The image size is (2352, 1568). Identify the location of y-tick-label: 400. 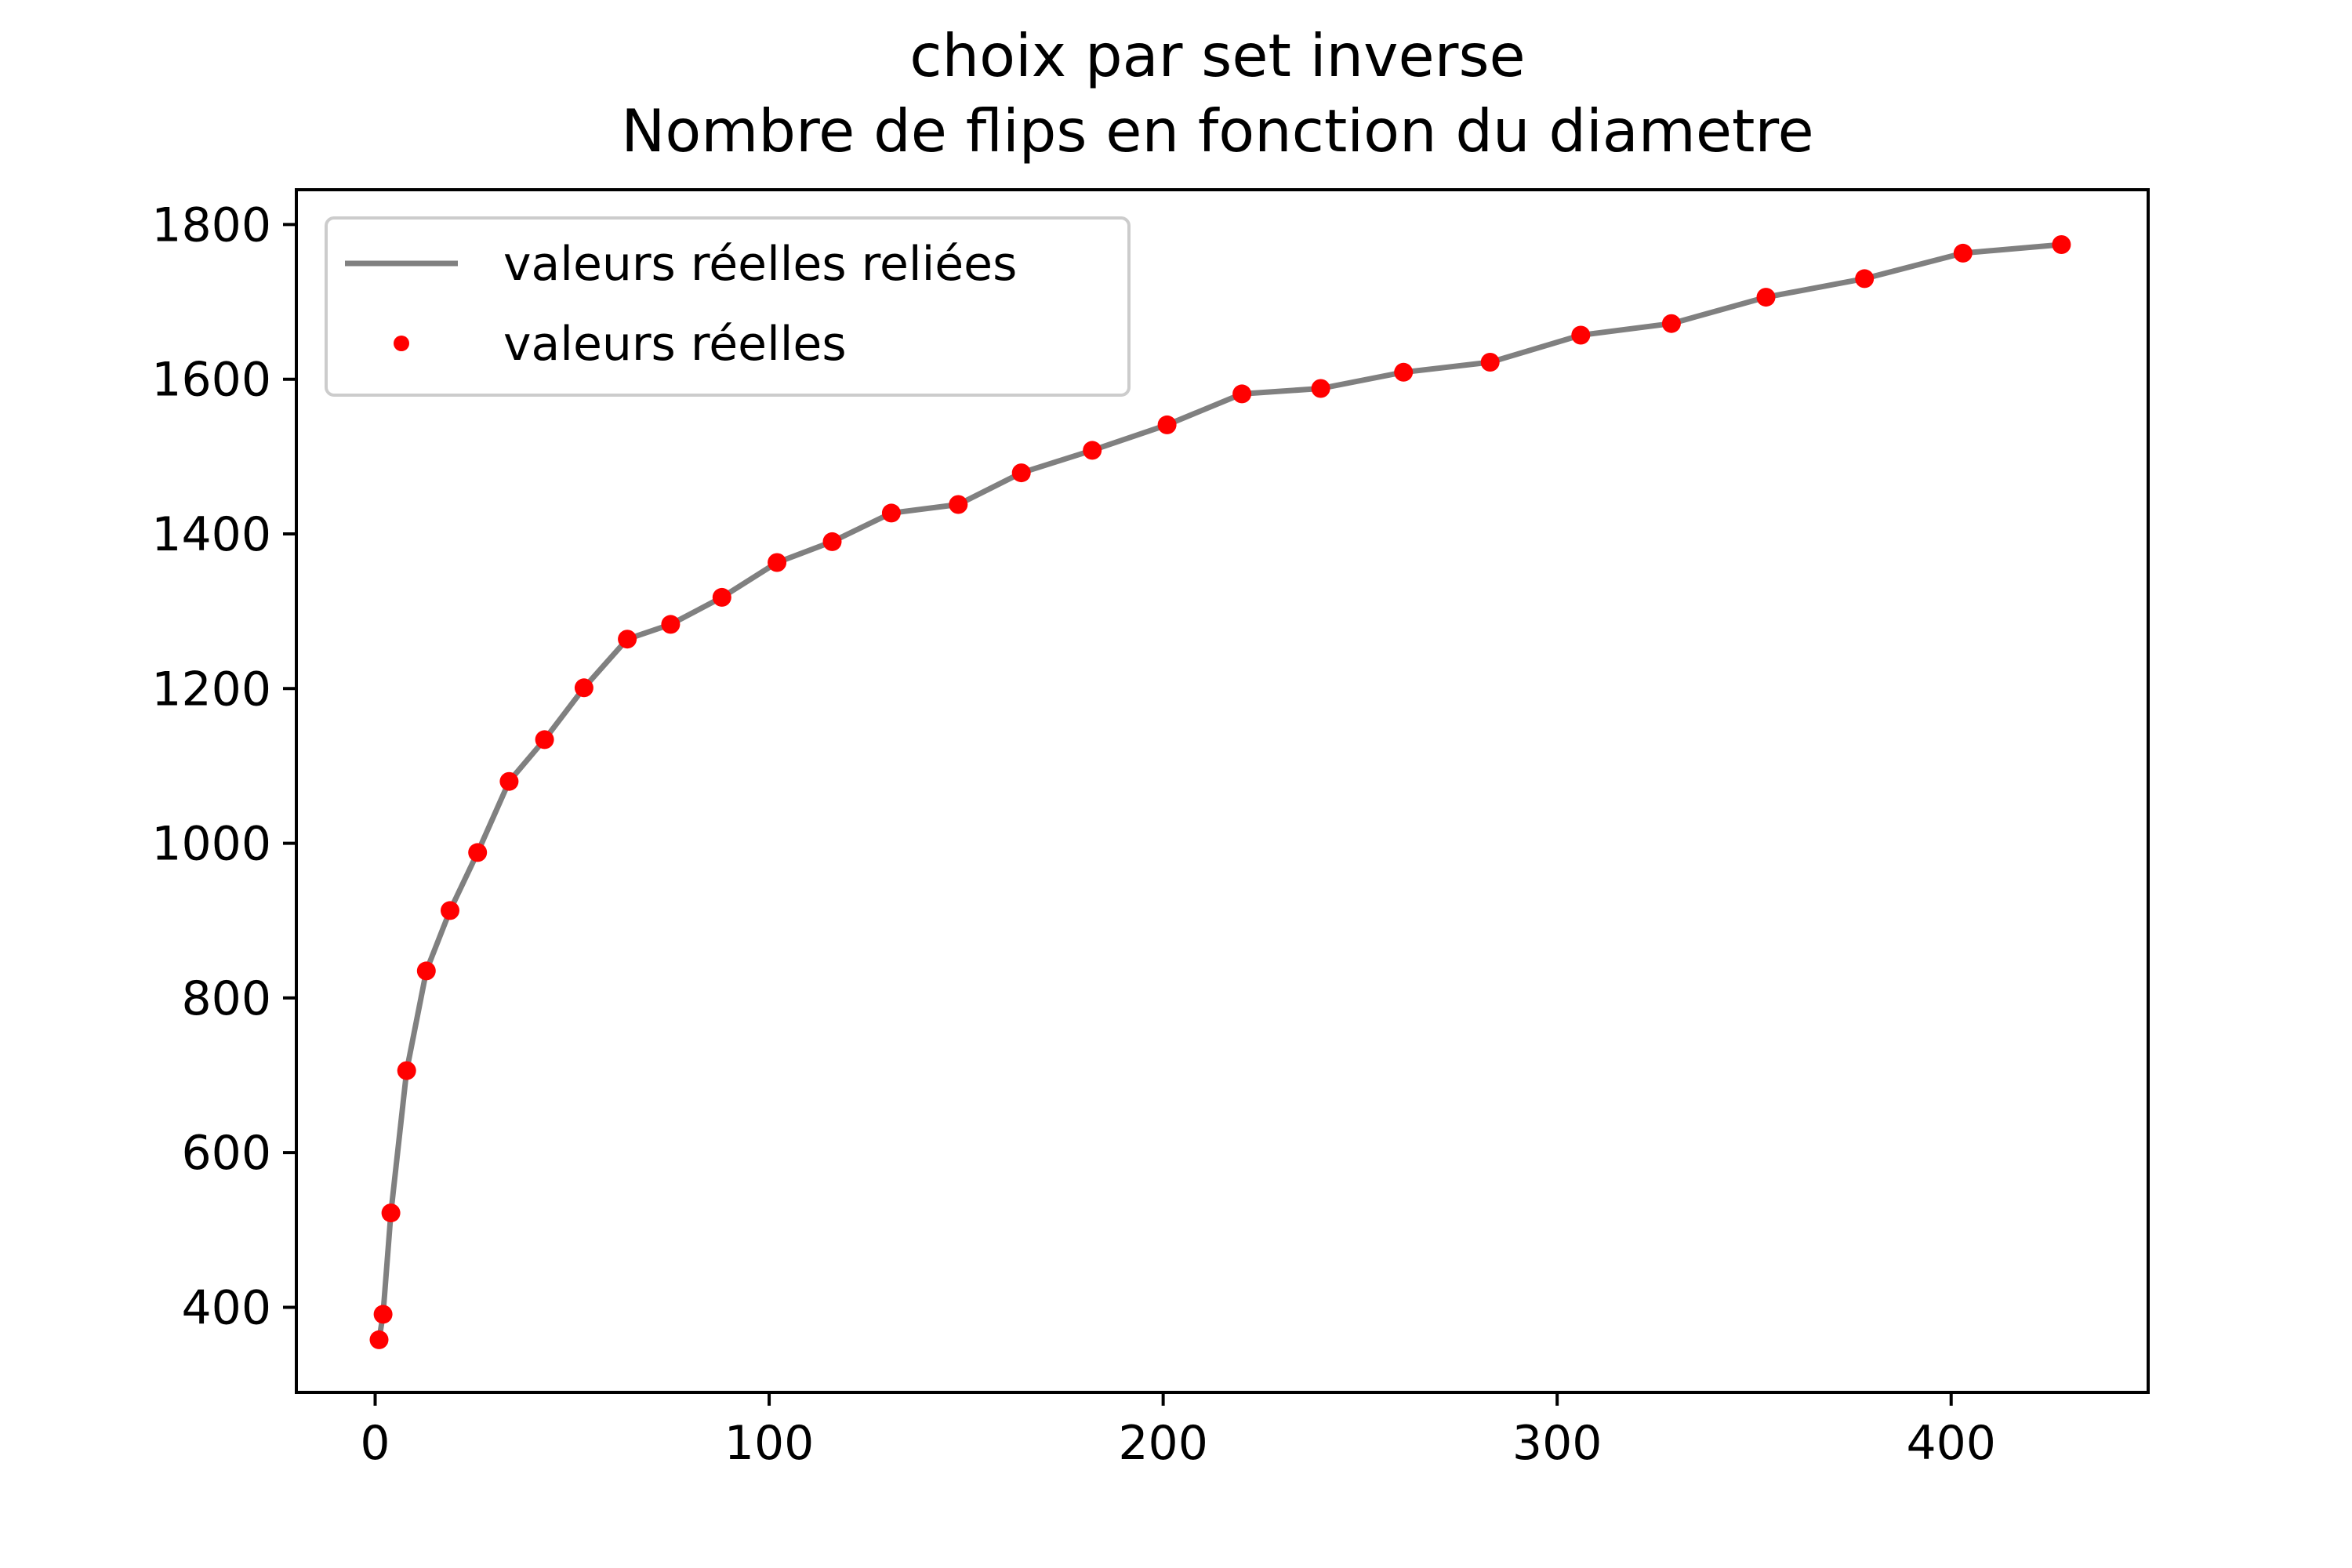
(226, 1307).